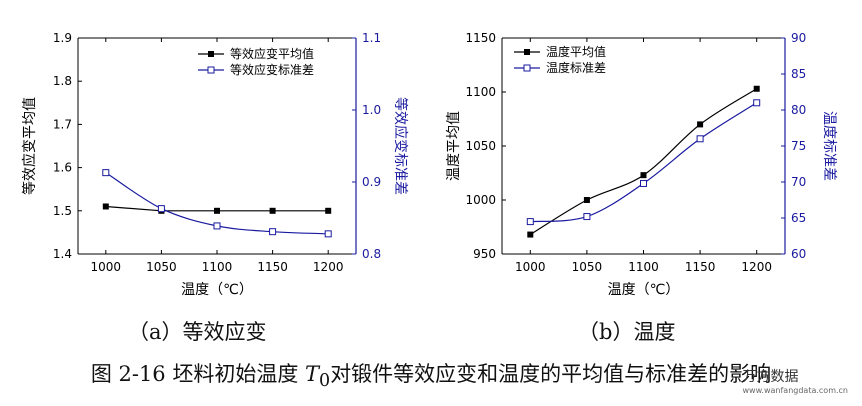  What do you see at coordinates (480, 146) in the screenshot?
I see `chart-b-y-tick-label: 1050` at bounding box center [480, 146].